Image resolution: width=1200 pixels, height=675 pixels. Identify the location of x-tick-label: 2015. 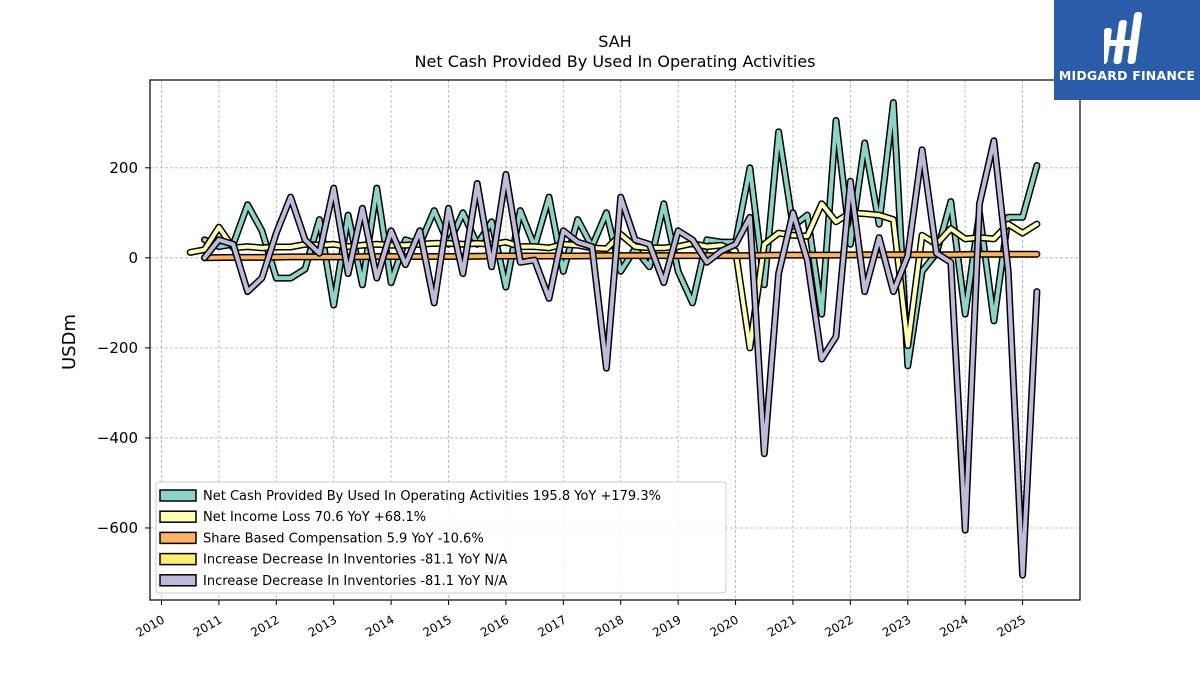
(437, 625).